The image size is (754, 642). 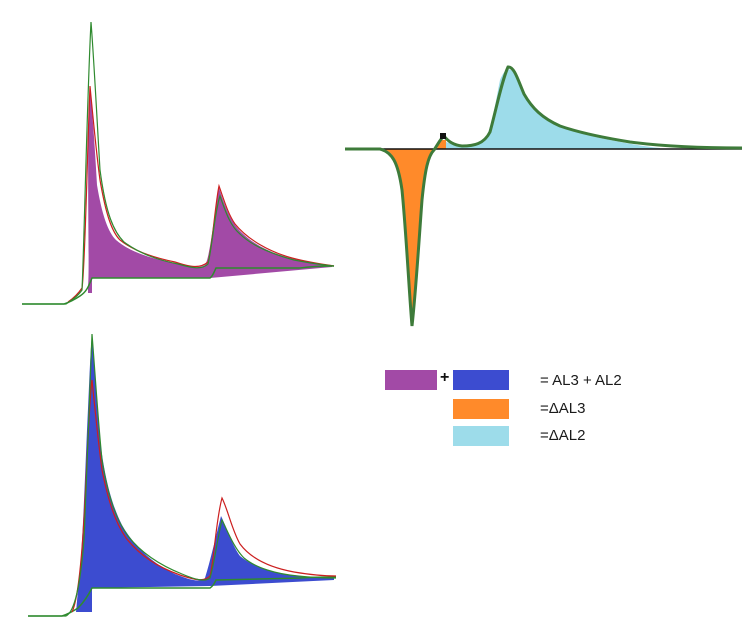 I want to click on legend-label-delta-l2: =ΔAL2, so click(x=563, y=435).